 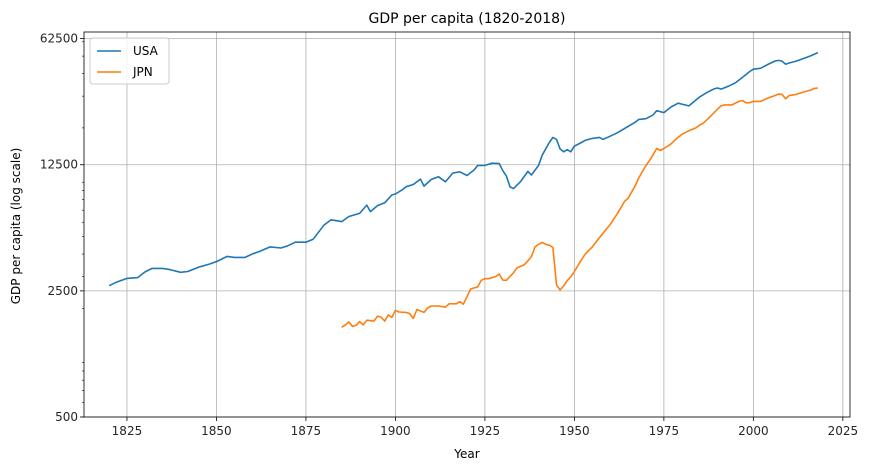 I want to click on x-axis-label: Year, so click(x=466, y=454).